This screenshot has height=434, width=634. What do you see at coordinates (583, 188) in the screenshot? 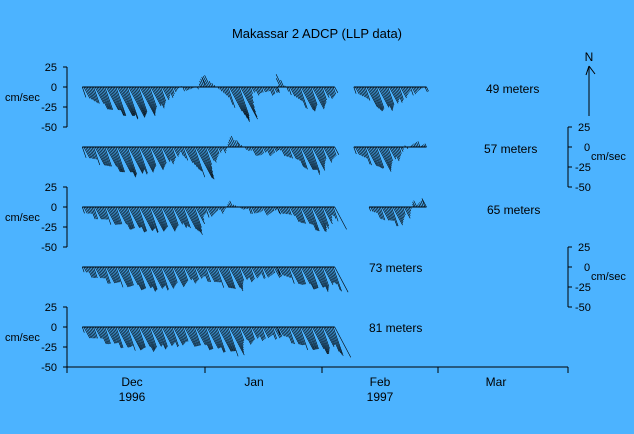
I see `right-axis-1-tick-label: -50` at bounding box center [583, 188].